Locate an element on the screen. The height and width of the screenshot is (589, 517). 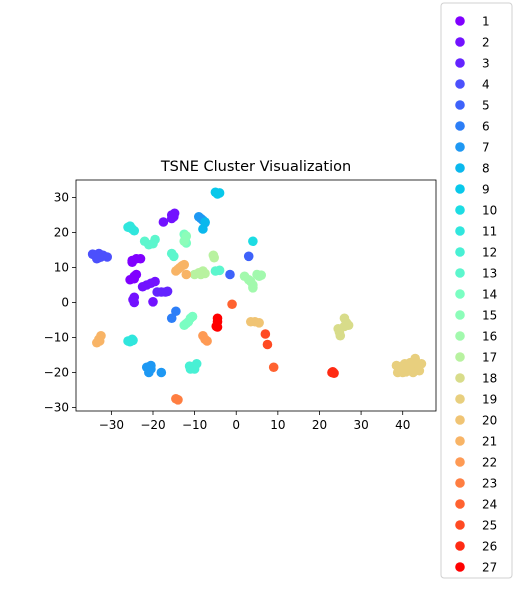
legend-box is located at coordinates (476, 290).